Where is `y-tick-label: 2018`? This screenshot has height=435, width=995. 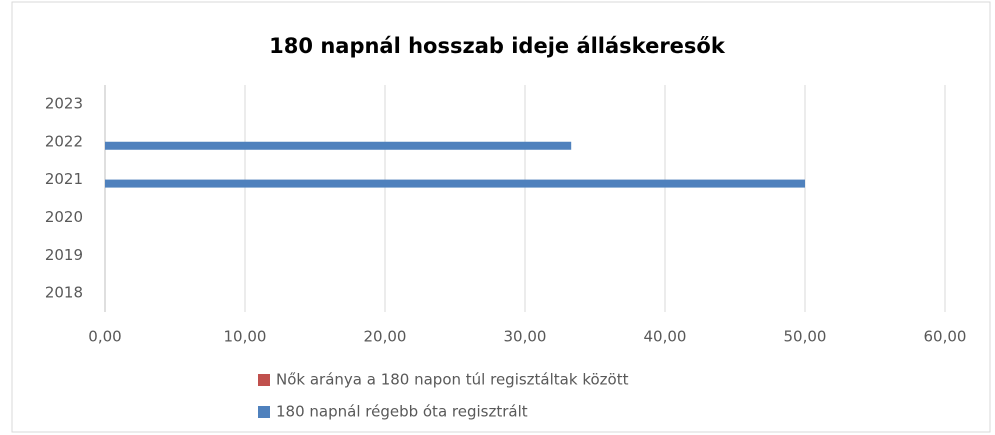 y-tick-label: 2018 is located at coordinates (64, 293).